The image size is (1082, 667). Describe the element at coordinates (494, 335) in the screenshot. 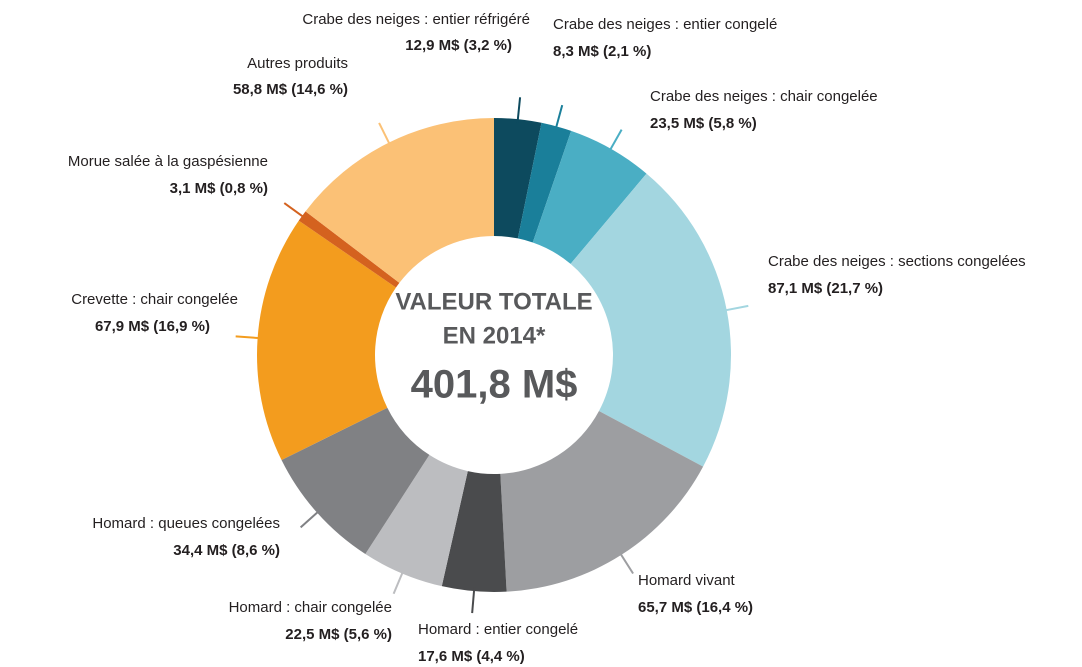

I see `center-title: EN 2014*` at that location.